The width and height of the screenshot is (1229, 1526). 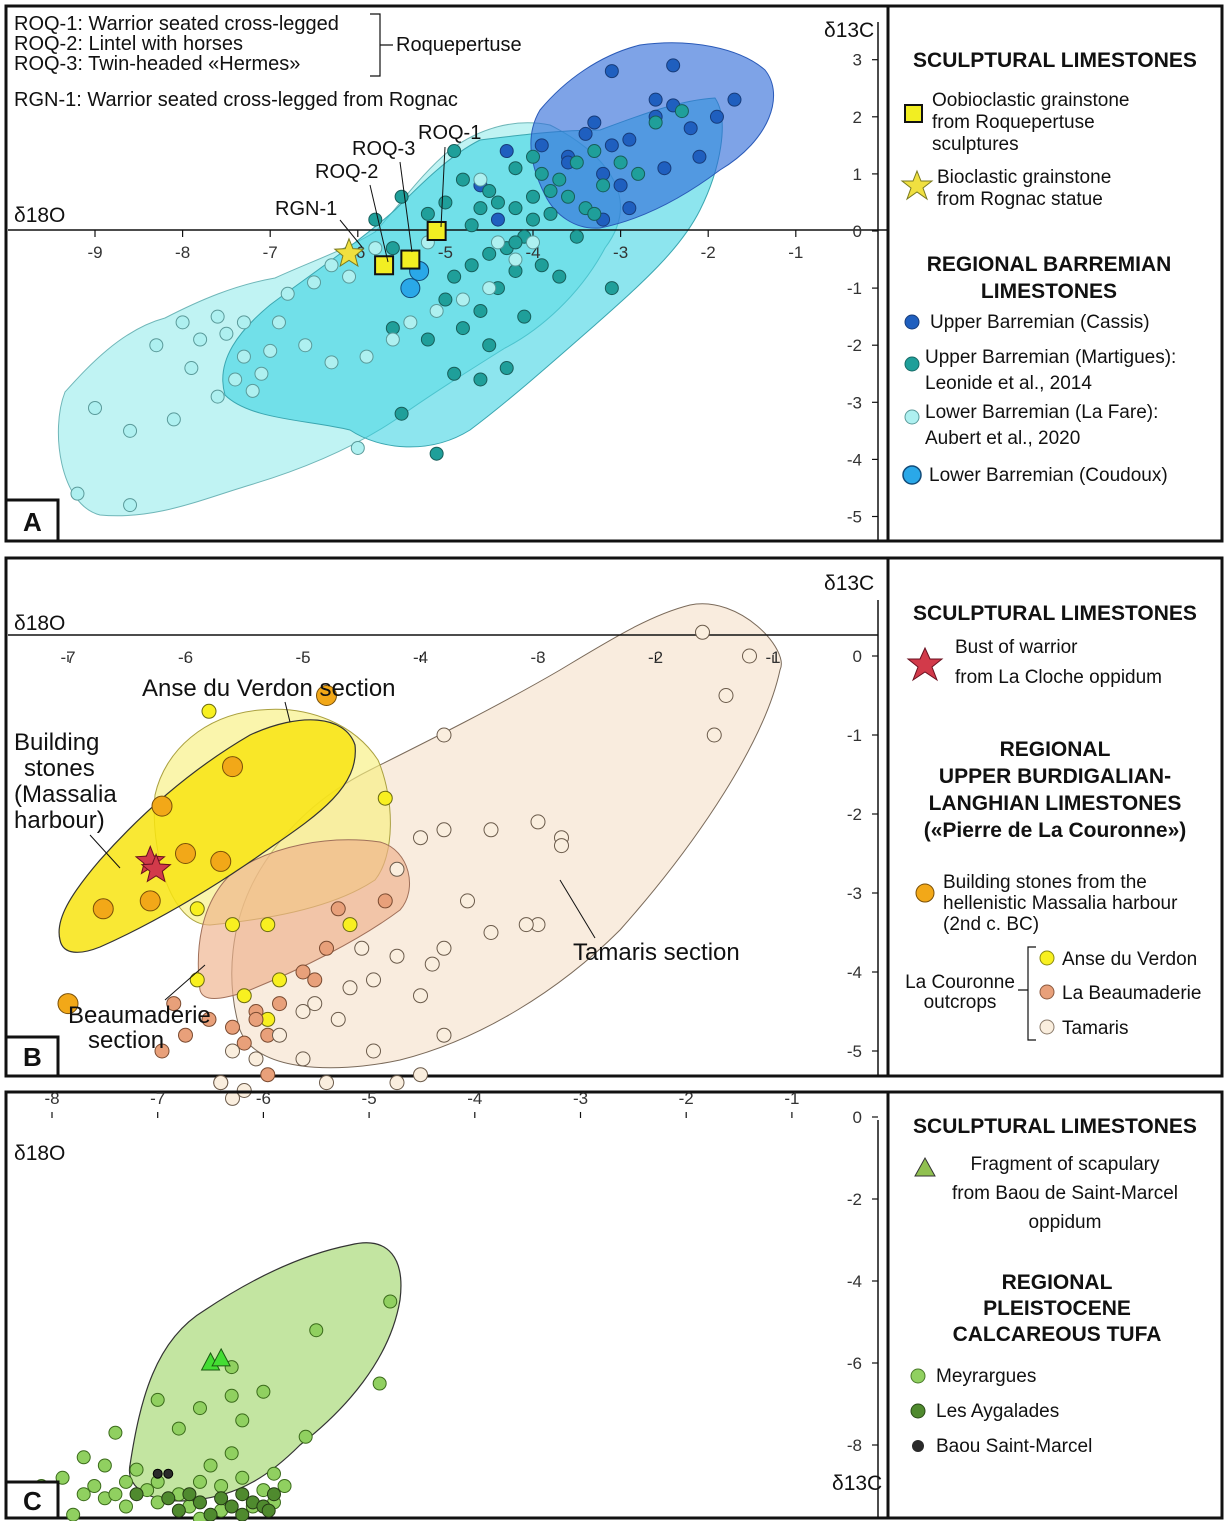 What do you see at coordinates (708, 252) in the screenshot?
I see `x-tick-label: -2` at bounding box center [708, 252].